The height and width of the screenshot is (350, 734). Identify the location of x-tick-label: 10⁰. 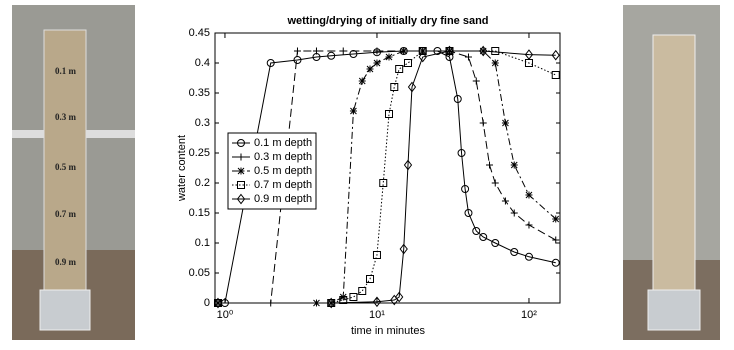
(225, 315).